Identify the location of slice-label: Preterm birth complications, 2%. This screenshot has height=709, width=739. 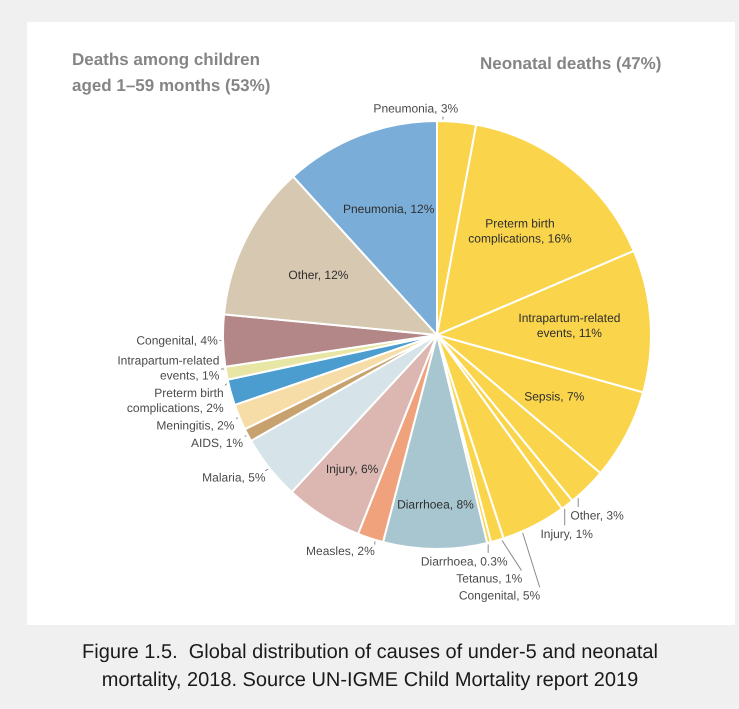
(175, 401).